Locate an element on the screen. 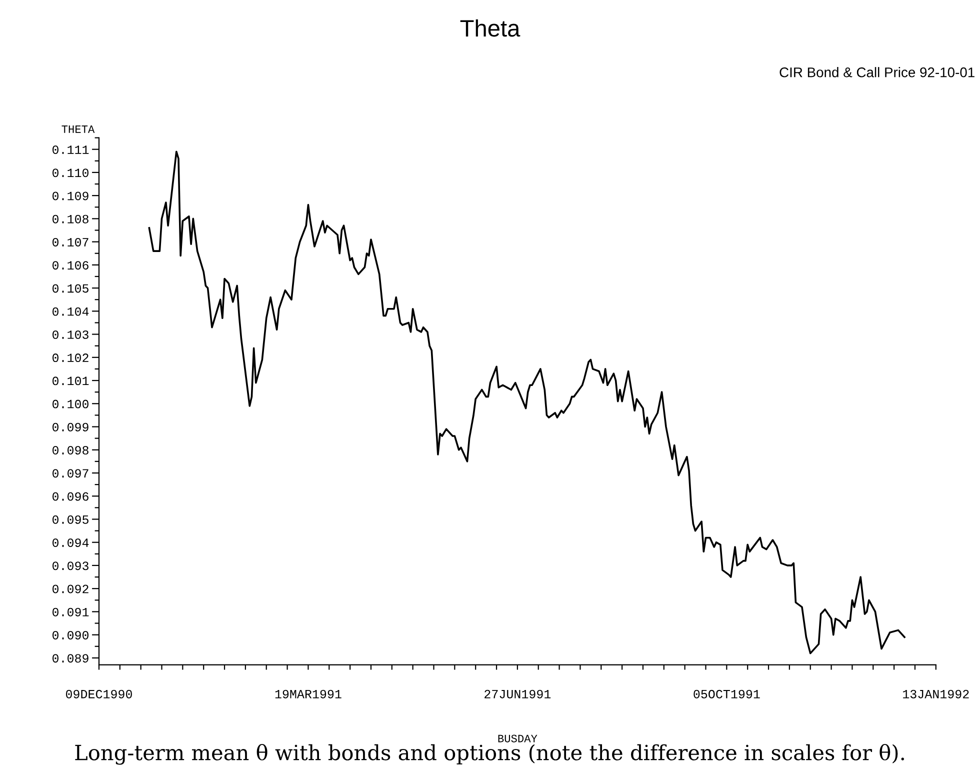 The height and width of the screenshot is (774, 980). y-tick-label: 0.100 is located at coordinates (70, 404).